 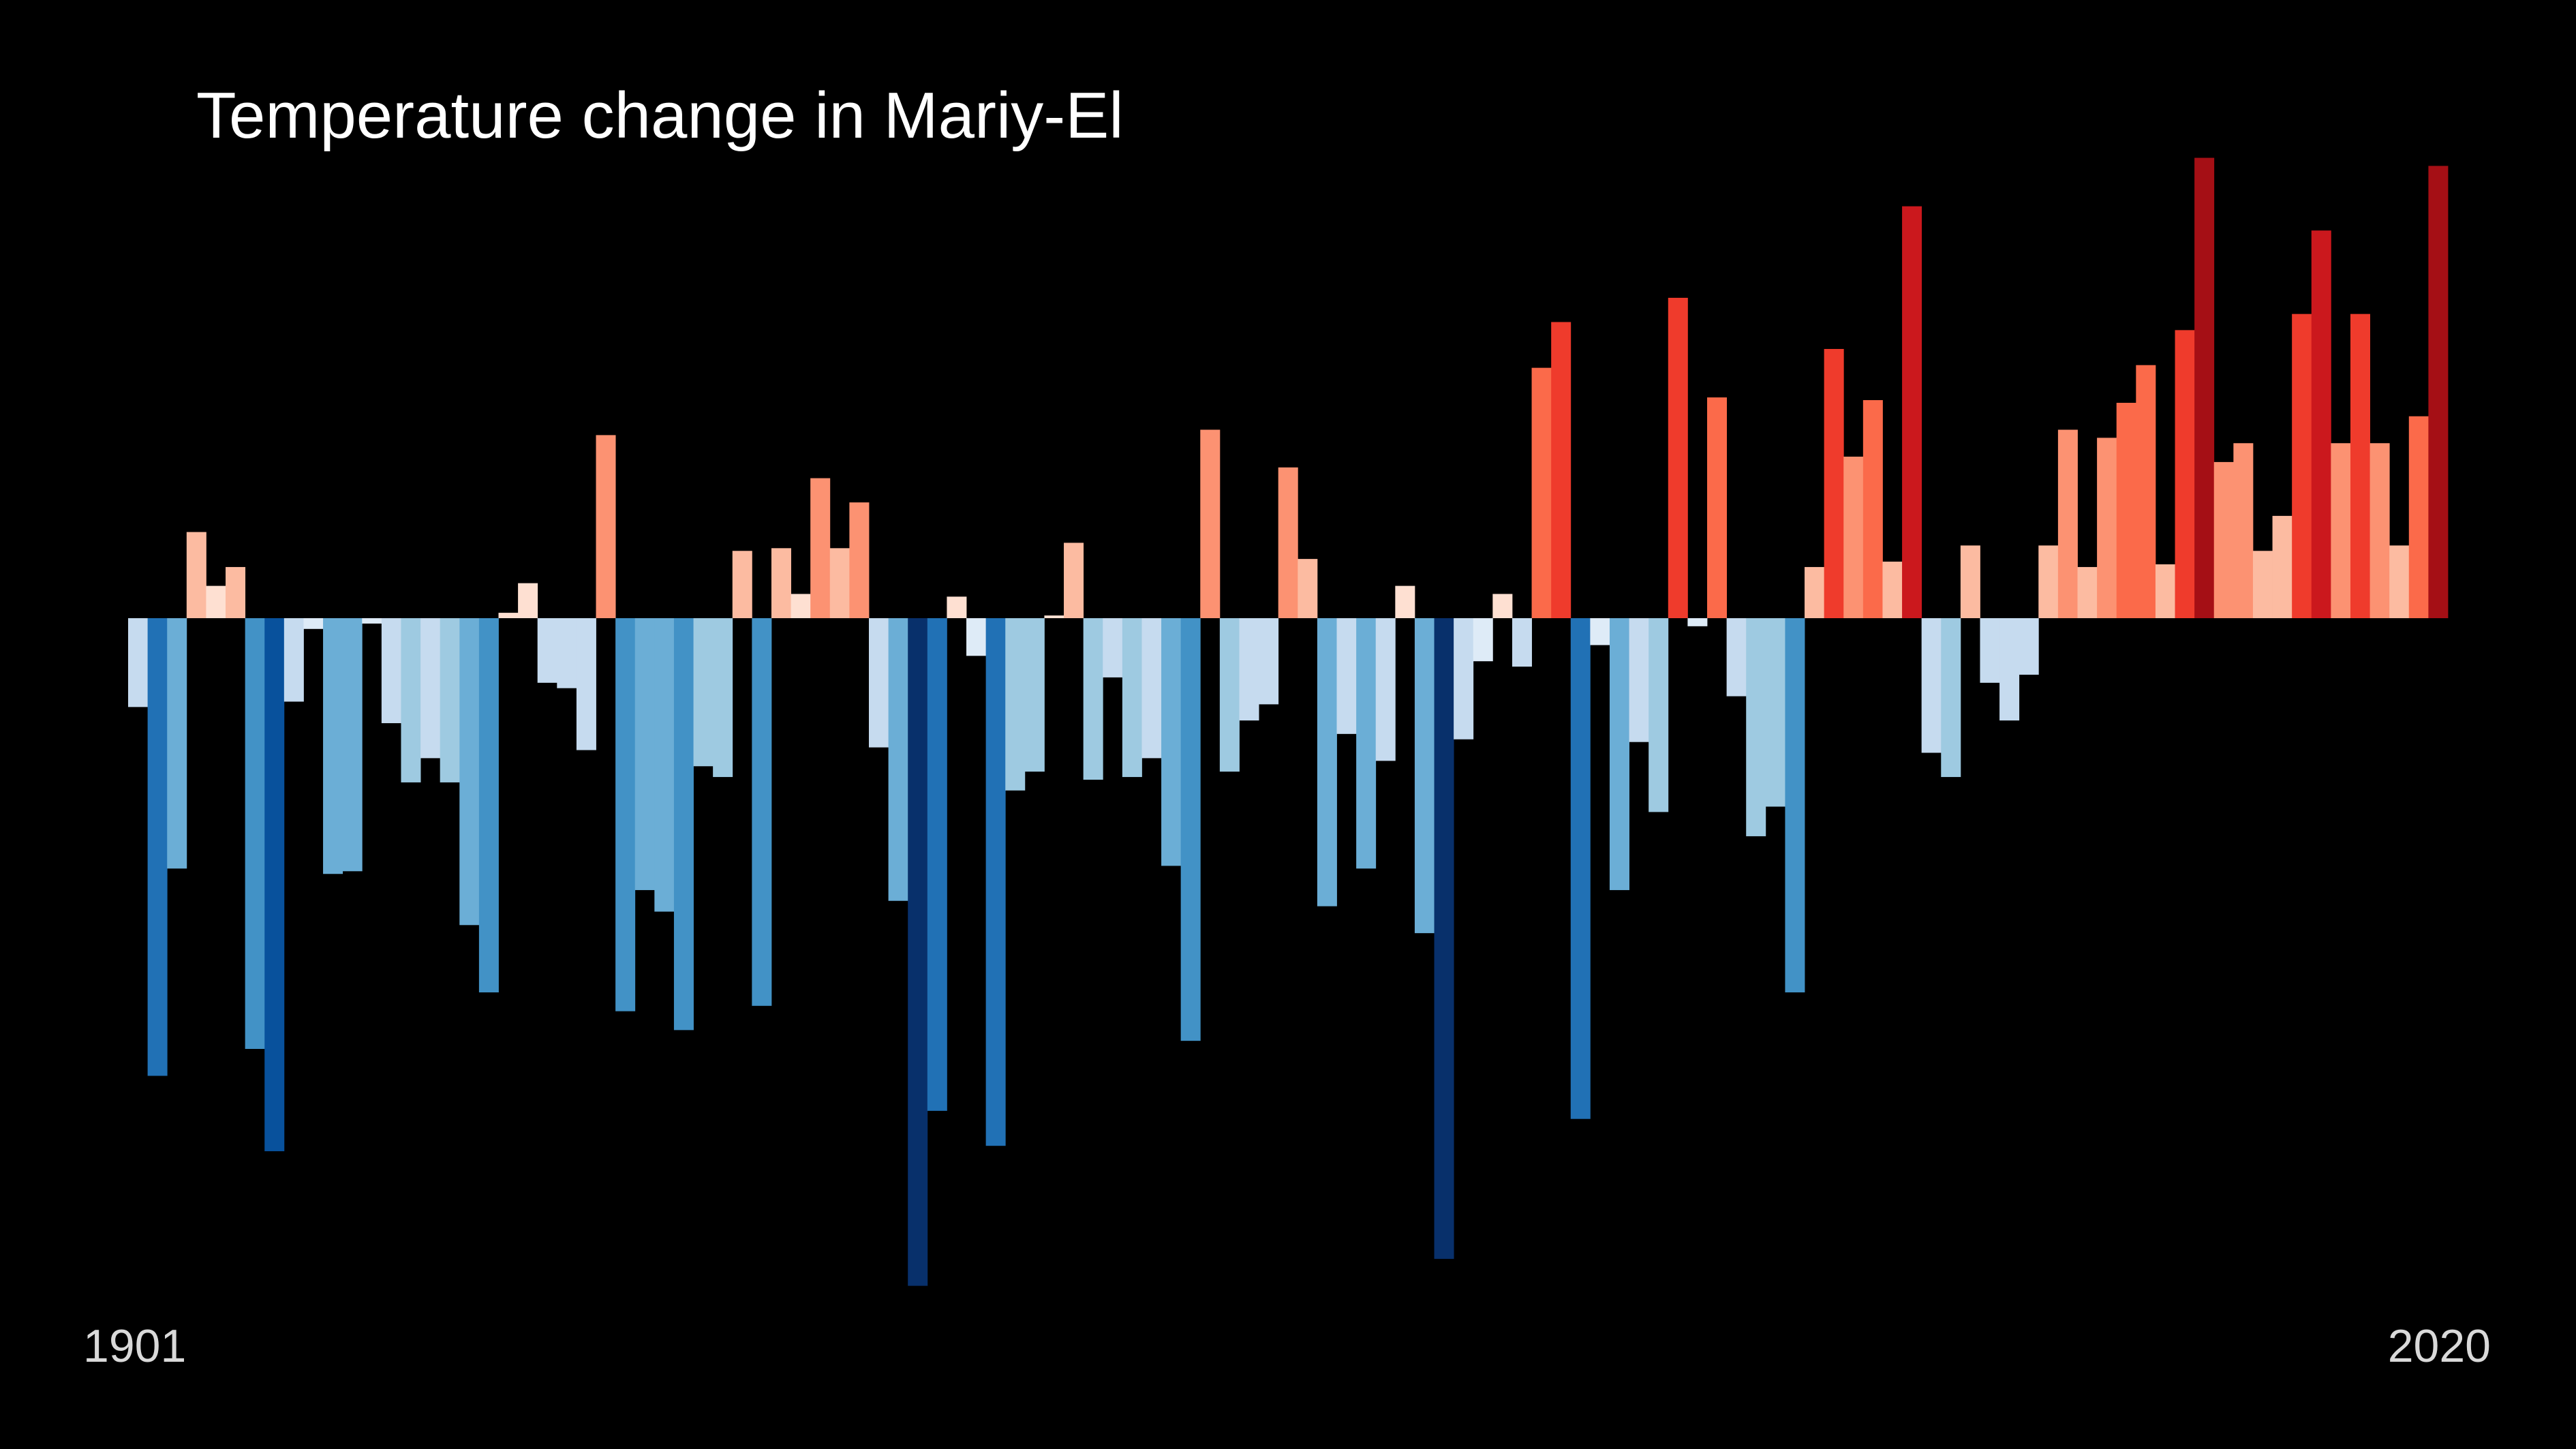 What do you see at coordinates (1054, 616) in the screenshot?
I see `bar-1948` at bounding box center [1054, 616].